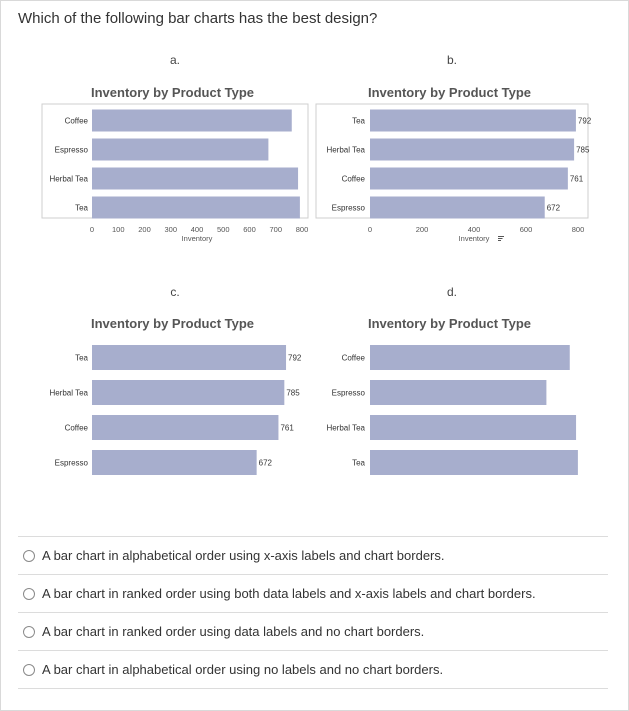  Describe the element at coordinates (173, 92) in the screenshot. I see `chart-a-title: Inventory by Product Type` at that location.